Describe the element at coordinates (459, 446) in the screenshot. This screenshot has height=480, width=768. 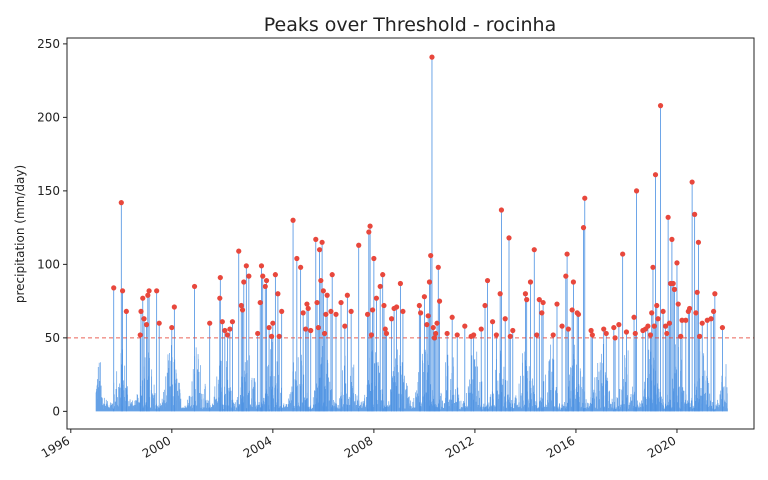
I see `x-tick-label: 2012` at that location.